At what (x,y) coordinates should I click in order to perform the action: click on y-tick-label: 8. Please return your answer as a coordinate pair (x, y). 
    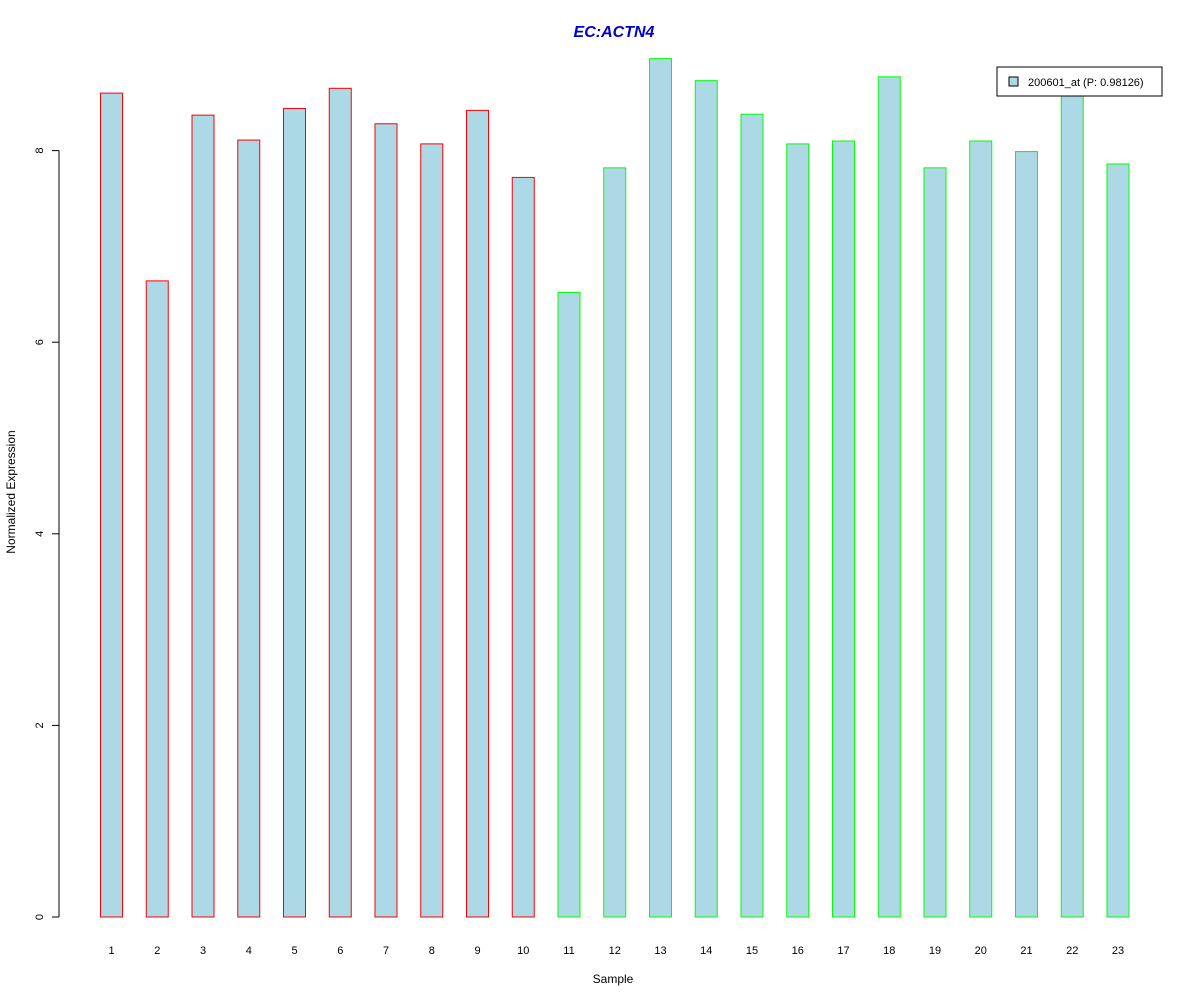
    Looking at the image, I should click on (40, 151).